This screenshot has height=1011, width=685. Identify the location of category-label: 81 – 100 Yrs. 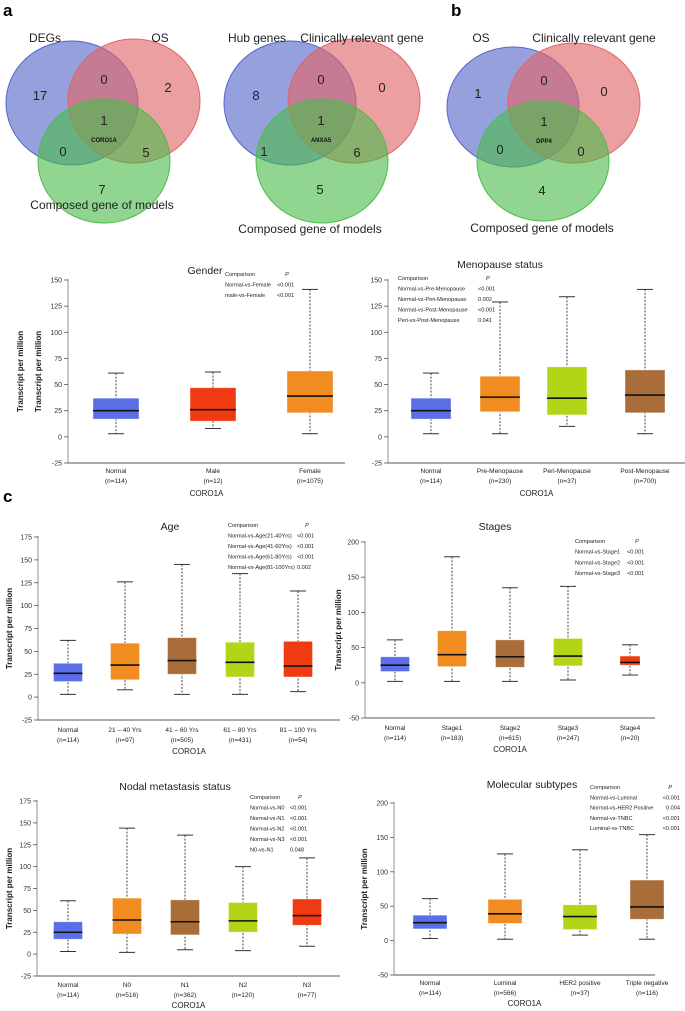
(298, 730).